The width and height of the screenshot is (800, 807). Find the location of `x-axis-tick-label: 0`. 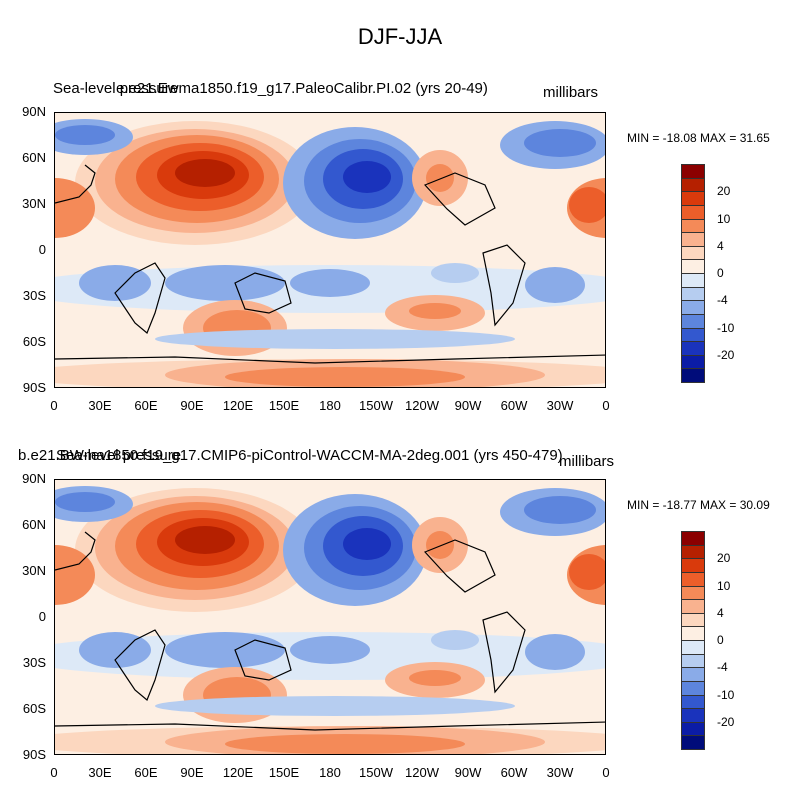

x-axis-tick-label: 0 is located at coordinates (606, 405).